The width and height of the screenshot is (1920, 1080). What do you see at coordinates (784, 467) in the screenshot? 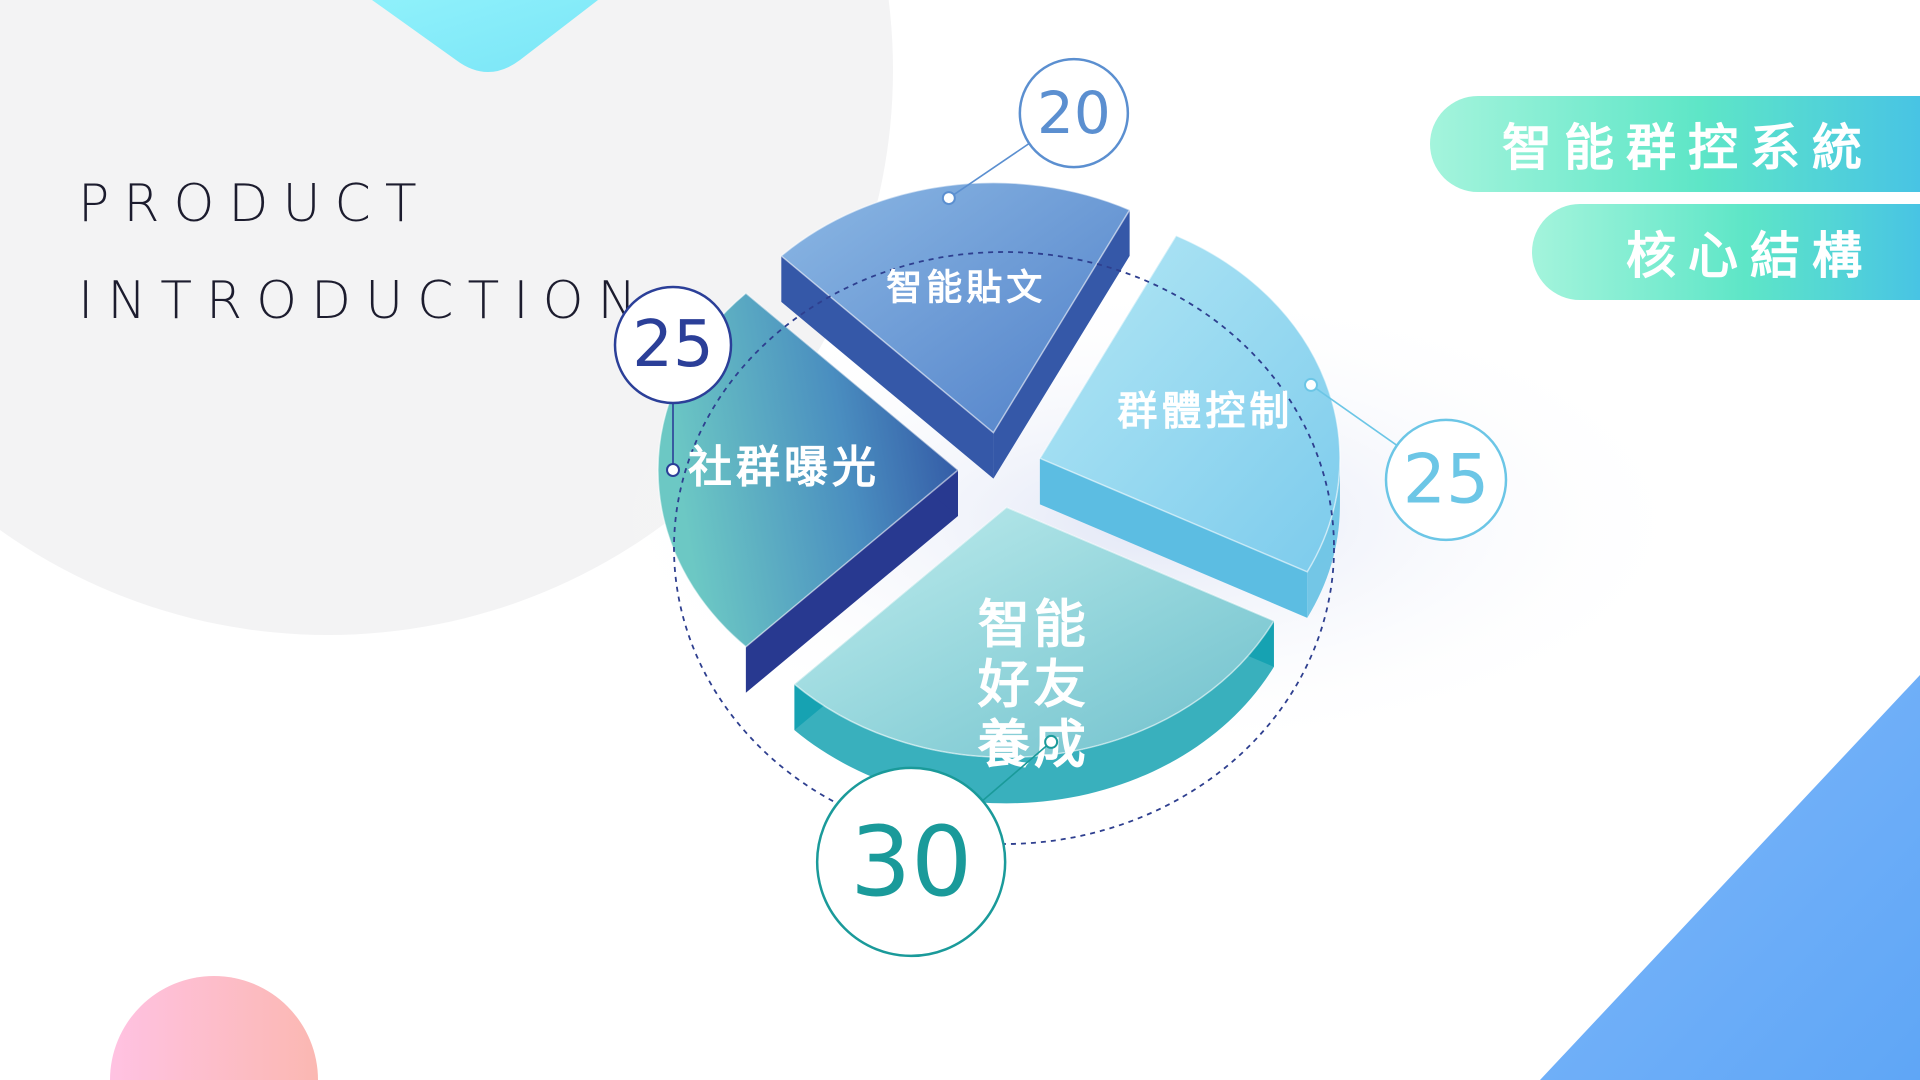
I see `slice-label: 社群曝光` at bounding box center [784, 467].